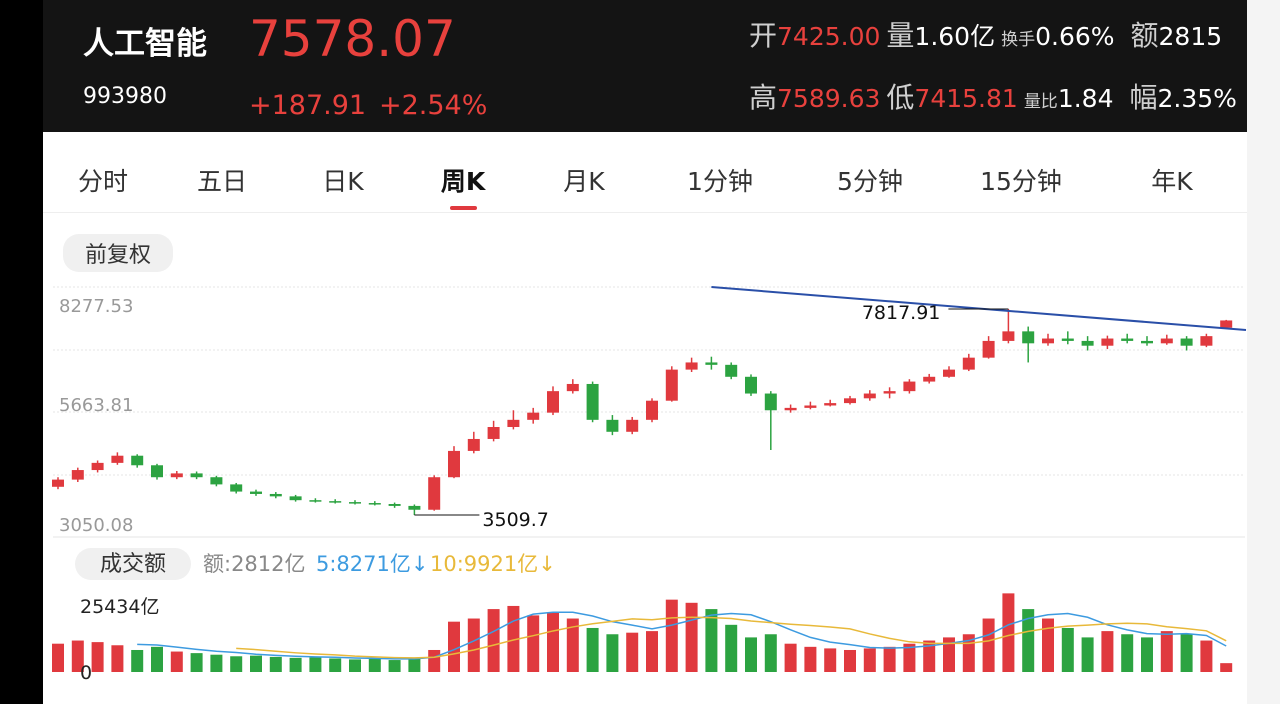  I want to click on tab: 五日, so click(222, 181).